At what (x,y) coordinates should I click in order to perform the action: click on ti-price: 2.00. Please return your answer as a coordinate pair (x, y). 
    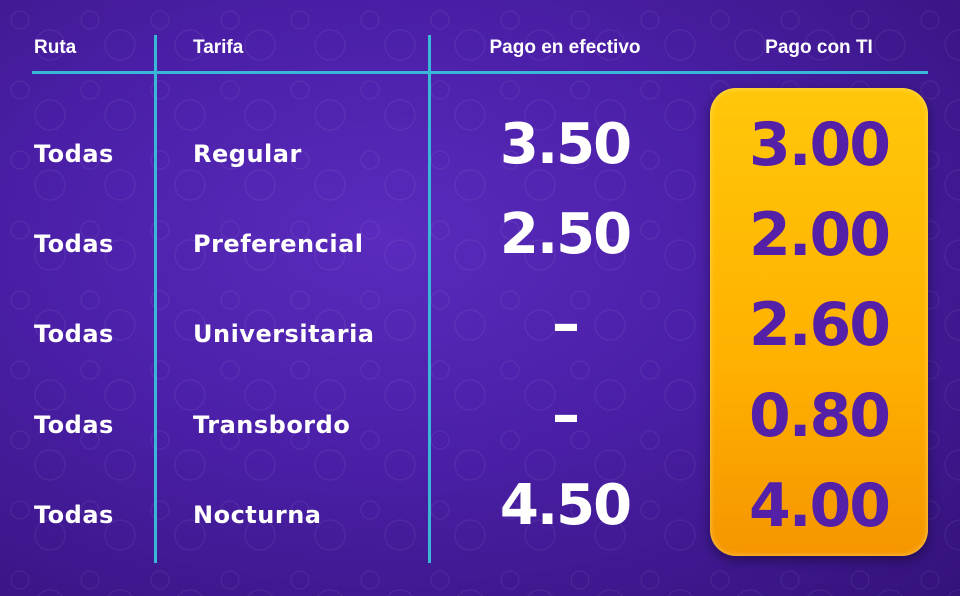
    Looking at the image, I should click on (819, 235).